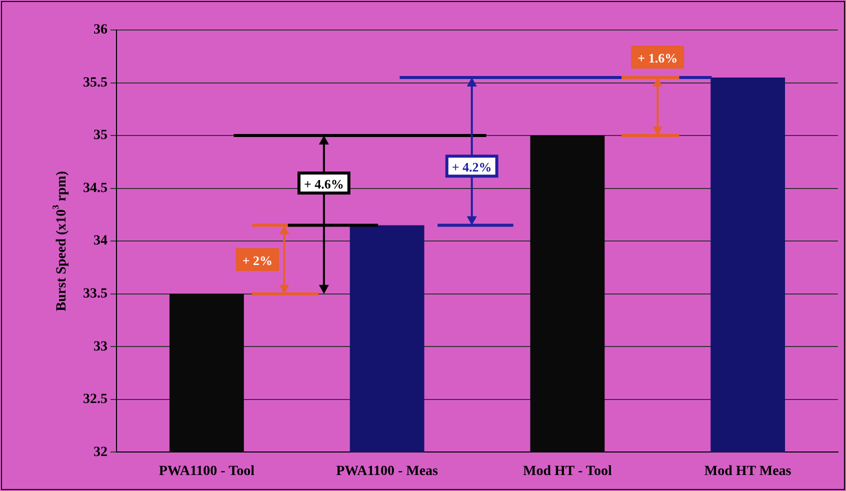 This screenshot has width=846, height=491. Describe the element at coordinates (567, 472) in the screenshot. I see `x-tick-label: Mod HT - Tool` at that location.